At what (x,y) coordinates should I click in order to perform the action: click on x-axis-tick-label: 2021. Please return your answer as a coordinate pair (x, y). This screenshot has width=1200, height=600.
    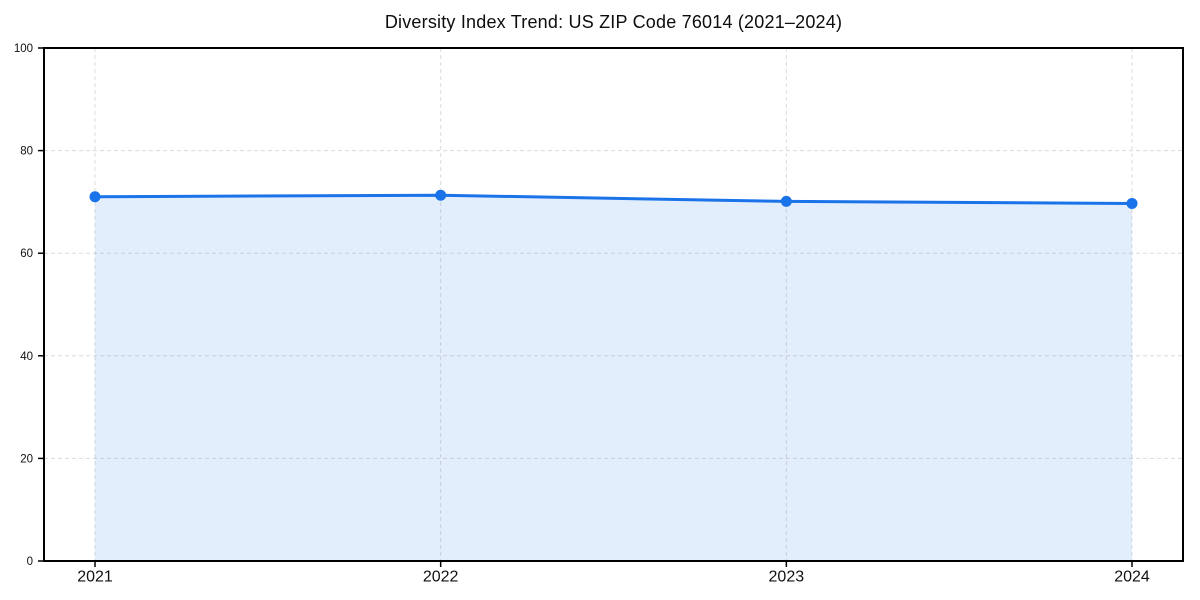
    Looking at the image, I should click on (95, 577).